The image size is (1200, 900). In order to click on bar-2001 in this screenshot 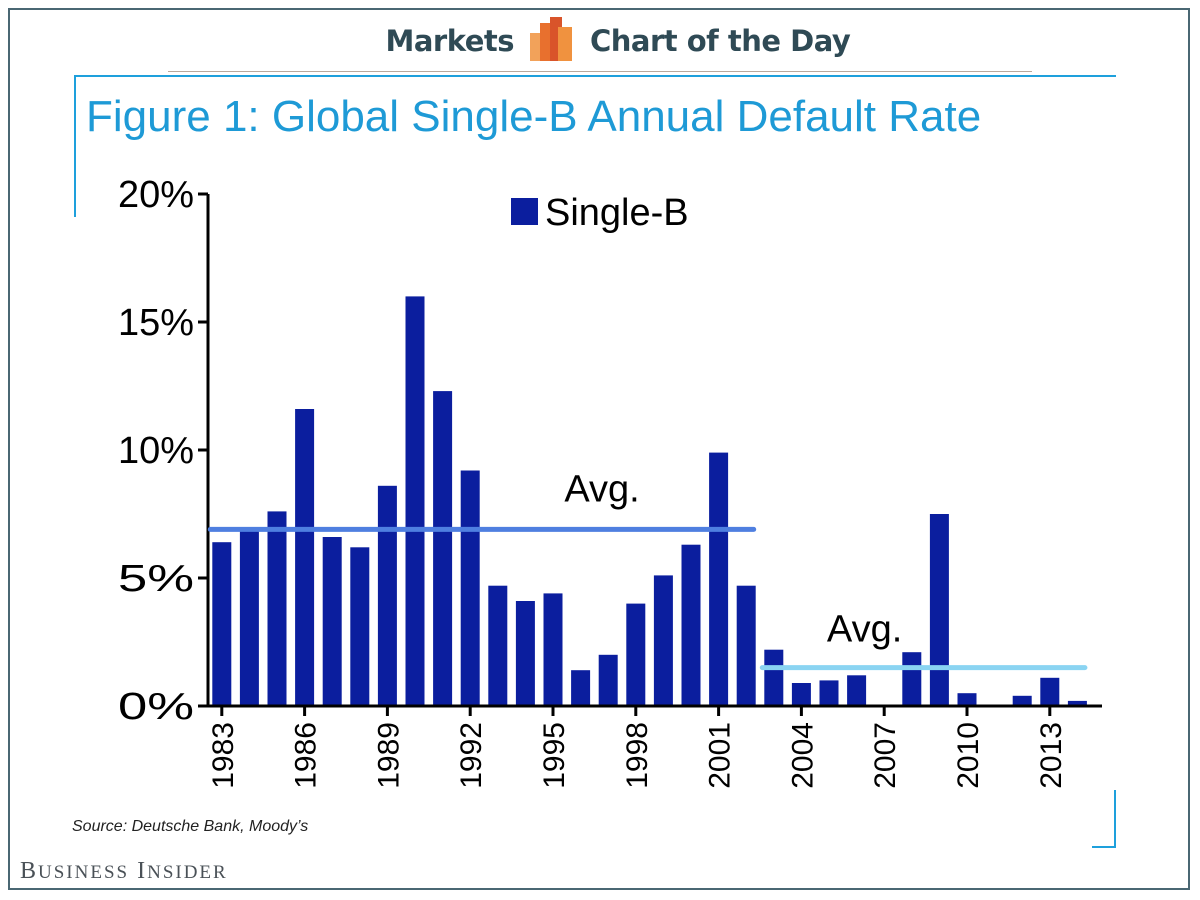, I will do `click(719, 579)`.